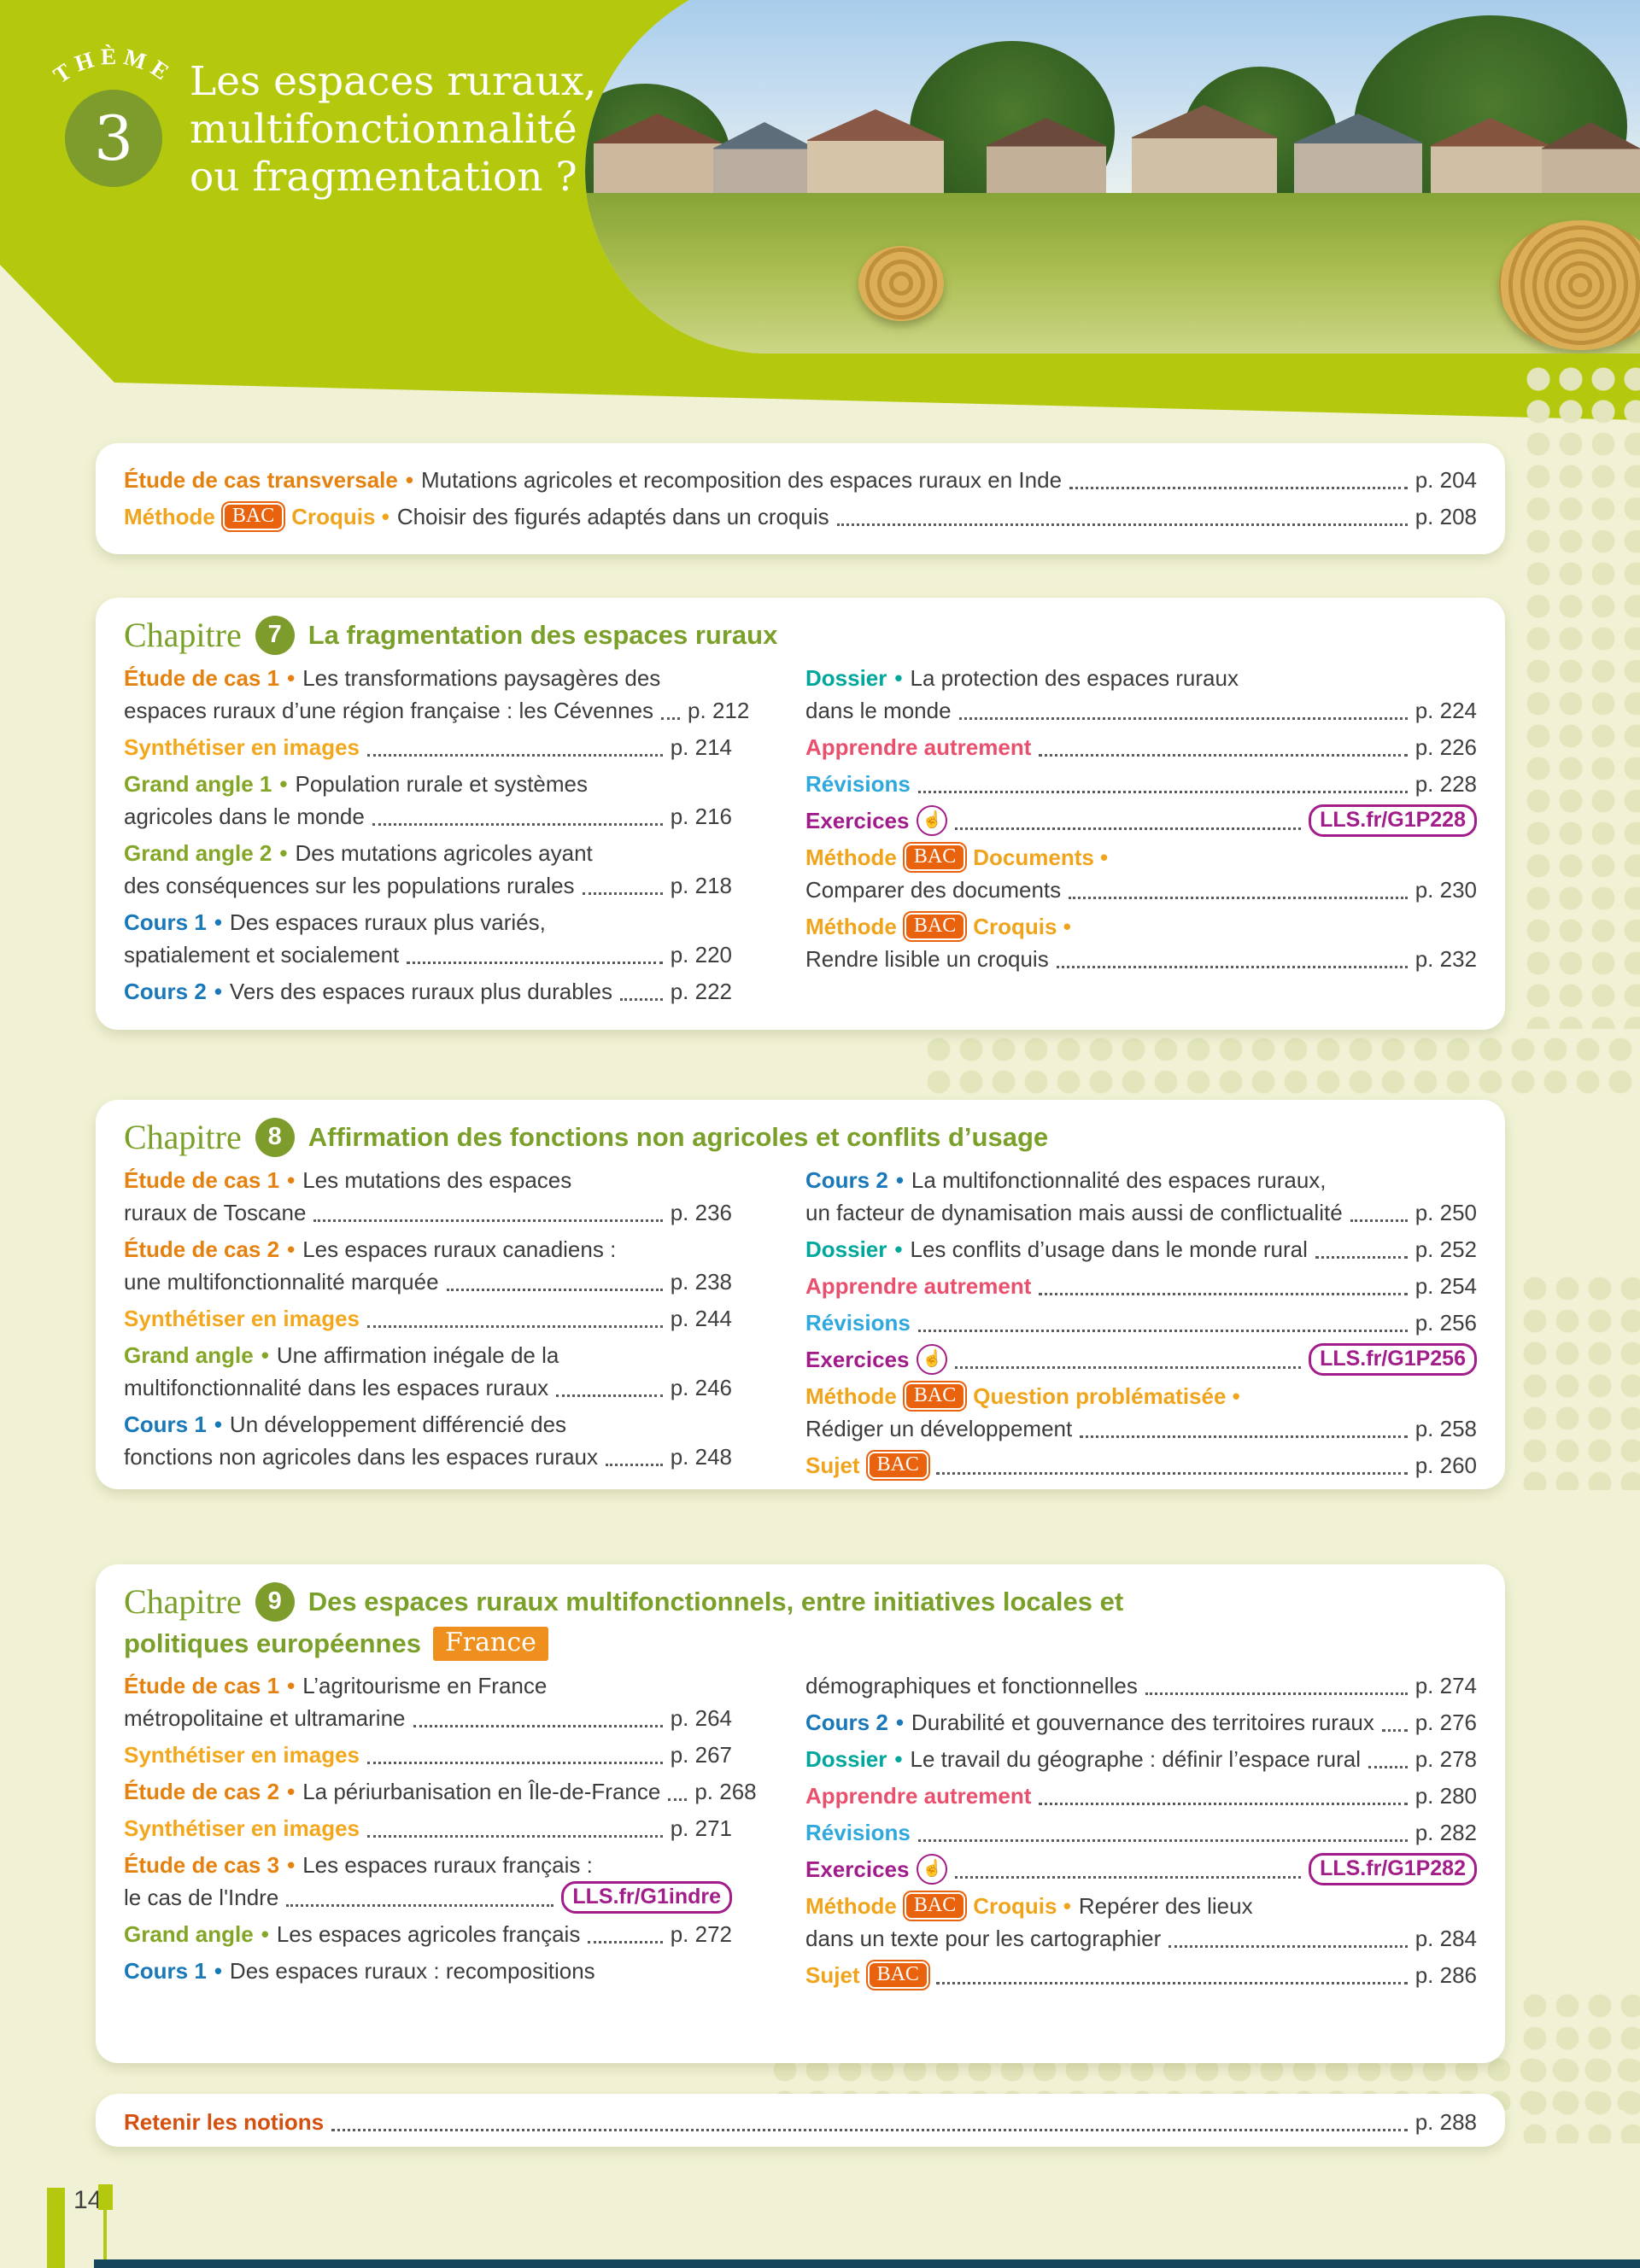 The width and height of the screenshot is (1640, 2268). Describe the element at coordinates (1445, 1722) in the screenshot. I see `entry-page-number: p. 276` at that location.